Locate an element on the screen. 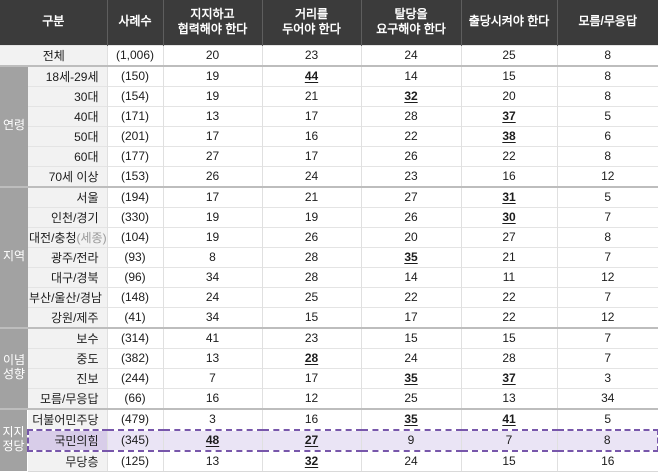  table-row: 대전/충청(세종) (104) 19 26 20 27 8 is located at coordinates (329, 236).